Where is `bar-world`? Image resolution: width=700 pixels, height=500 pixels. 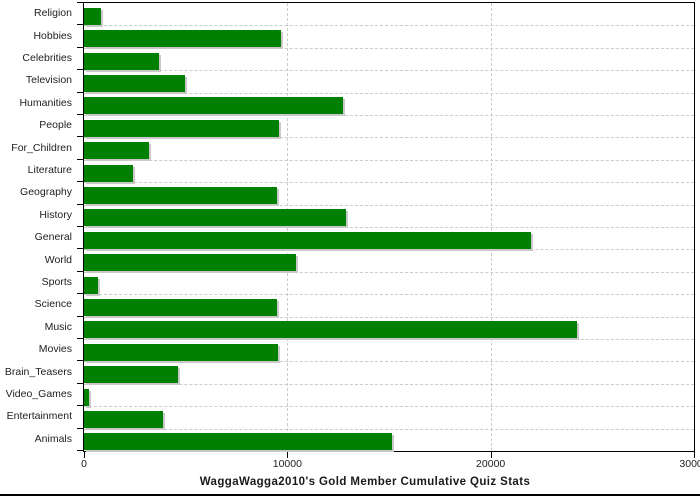
bar-world is located at coordinates (190, 263).